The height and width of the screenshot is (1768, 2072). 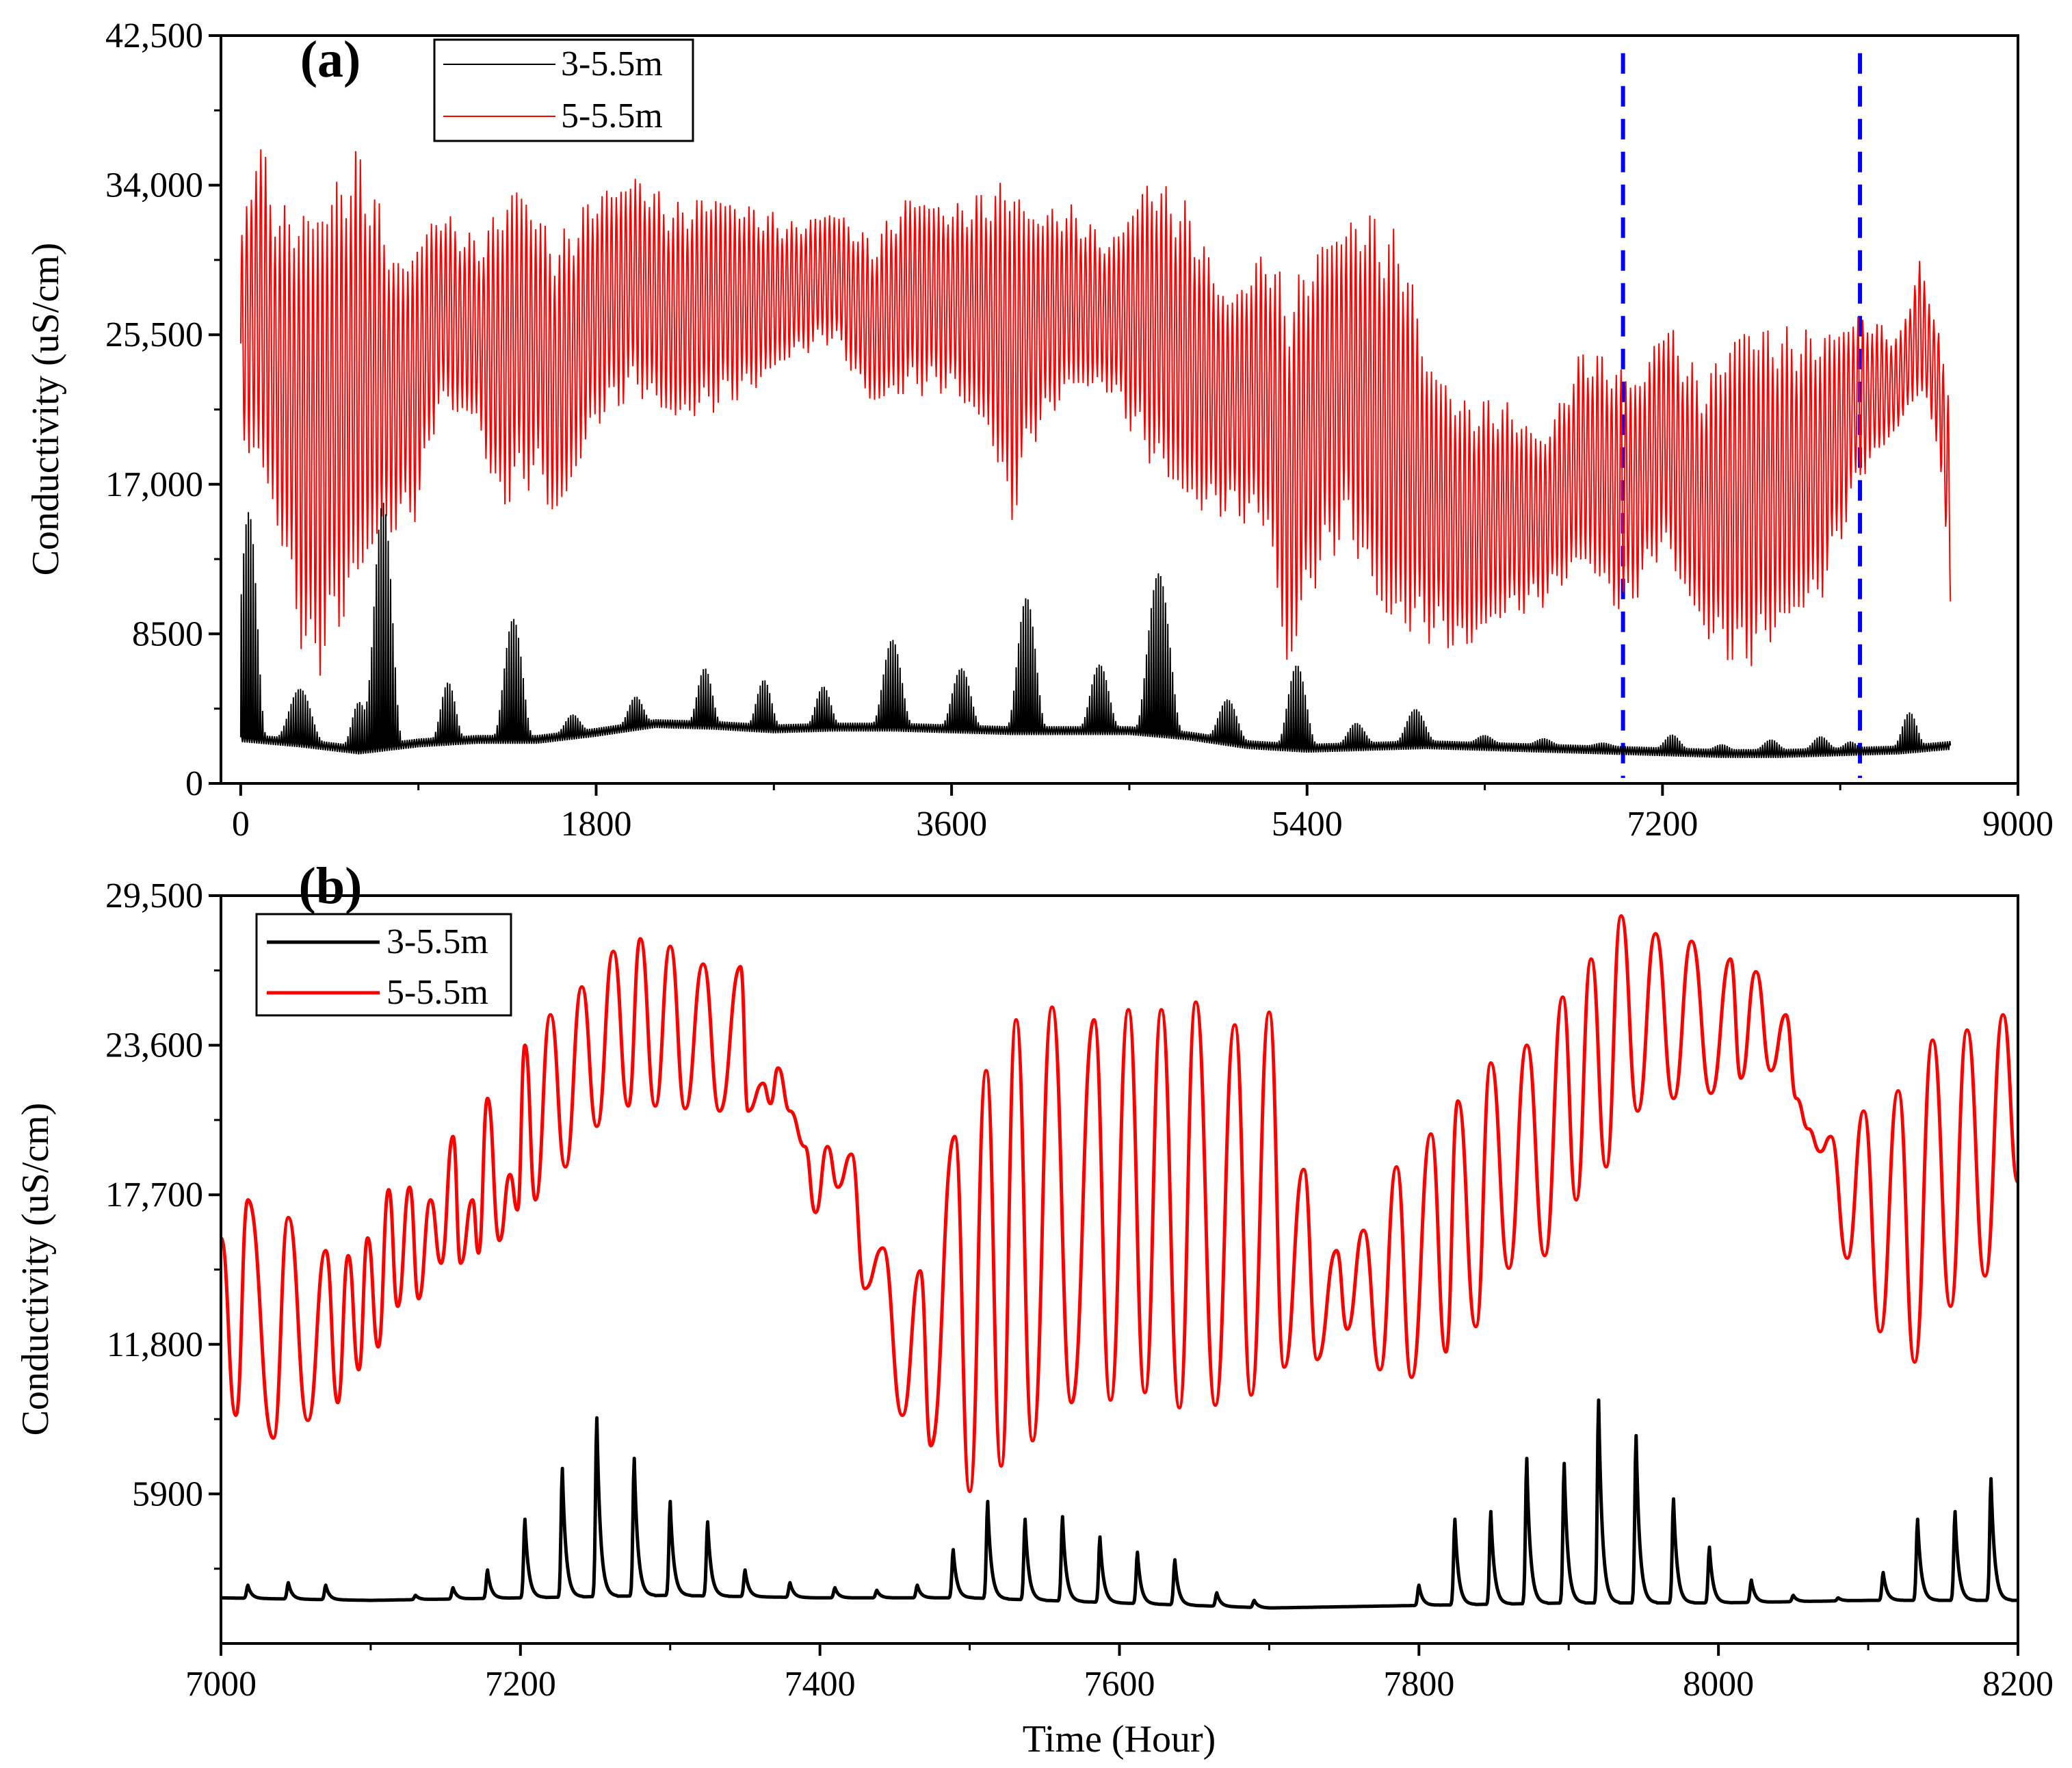 What do you see at coordinates (437, 992) in the screenshot?
I see `panel-b-legend-label-5m: 5-5.5m` at bounding box center [437, 992].